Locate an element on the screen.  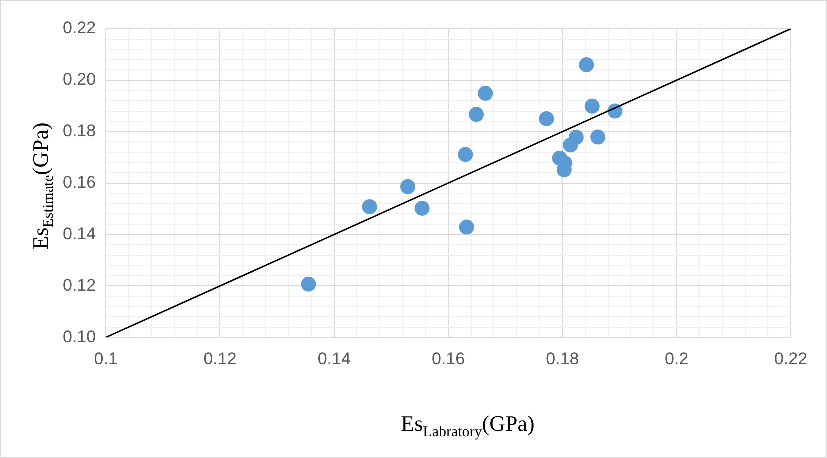
y-tick-label: 0.16 is located at coordinates (79, 182).